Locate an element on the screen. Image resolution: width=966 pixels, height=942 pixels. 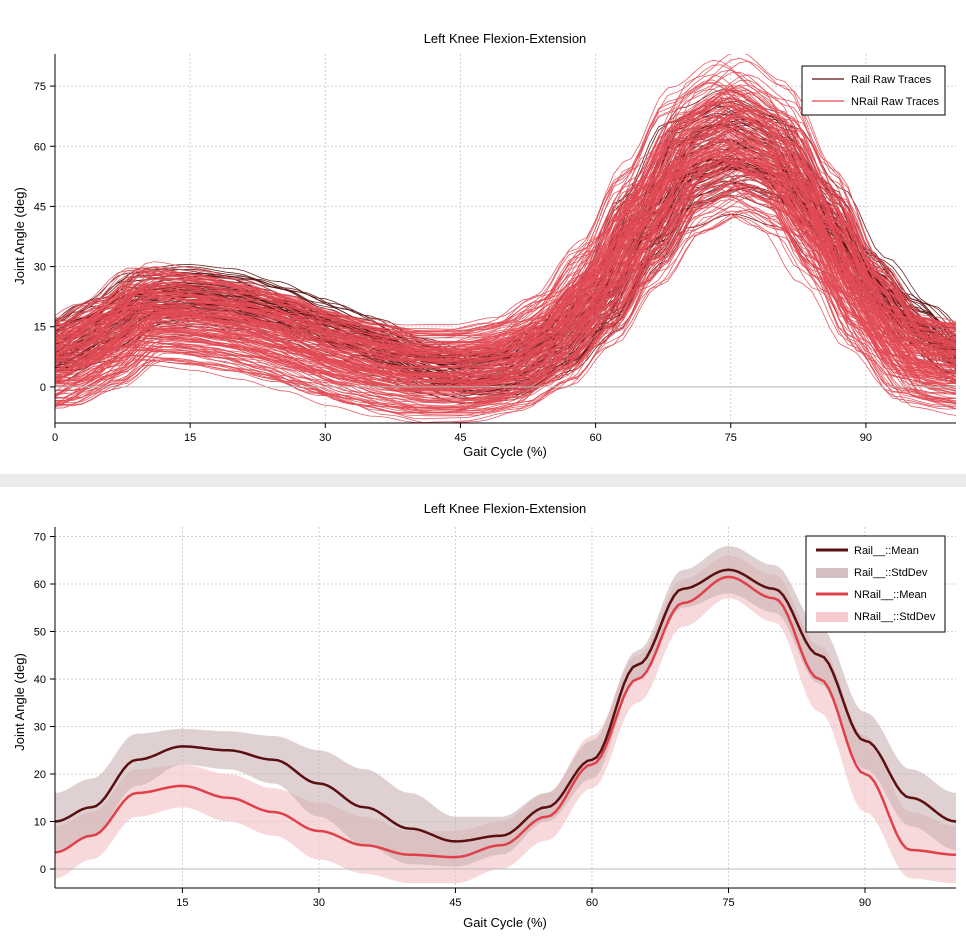
y-tick-label: 45 is located at coordinates (40, 207).